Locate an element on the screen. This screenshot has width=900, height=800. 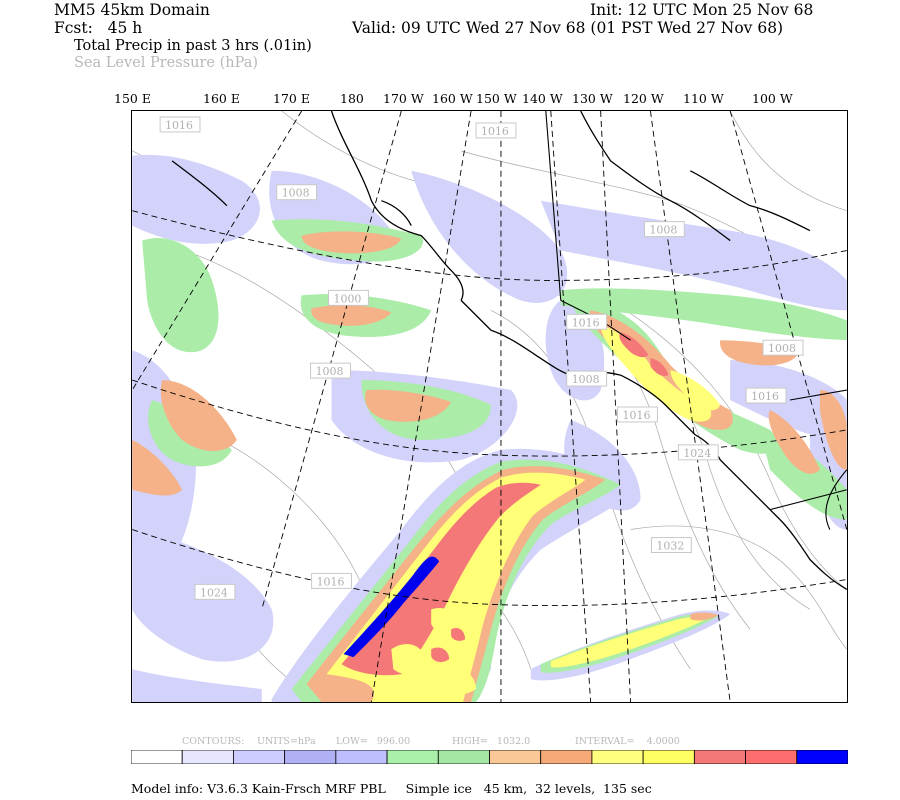
isobar-label: 1000 is located at coordinates (348, 297).